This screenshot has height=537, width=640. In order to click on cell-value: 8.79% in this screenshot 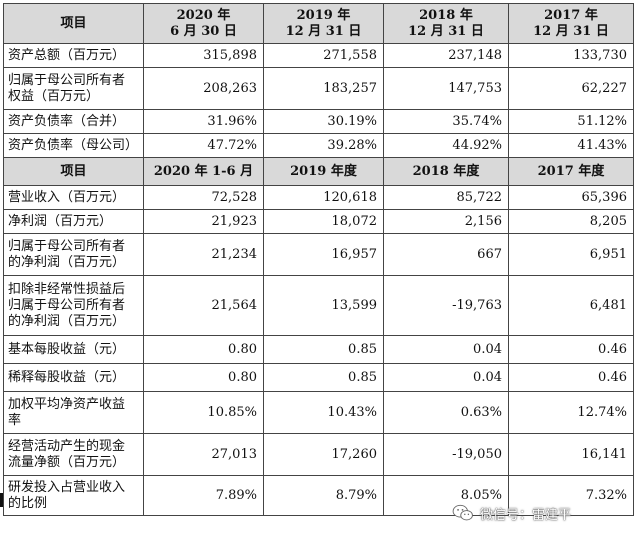, I will do `click(323, 495)`.